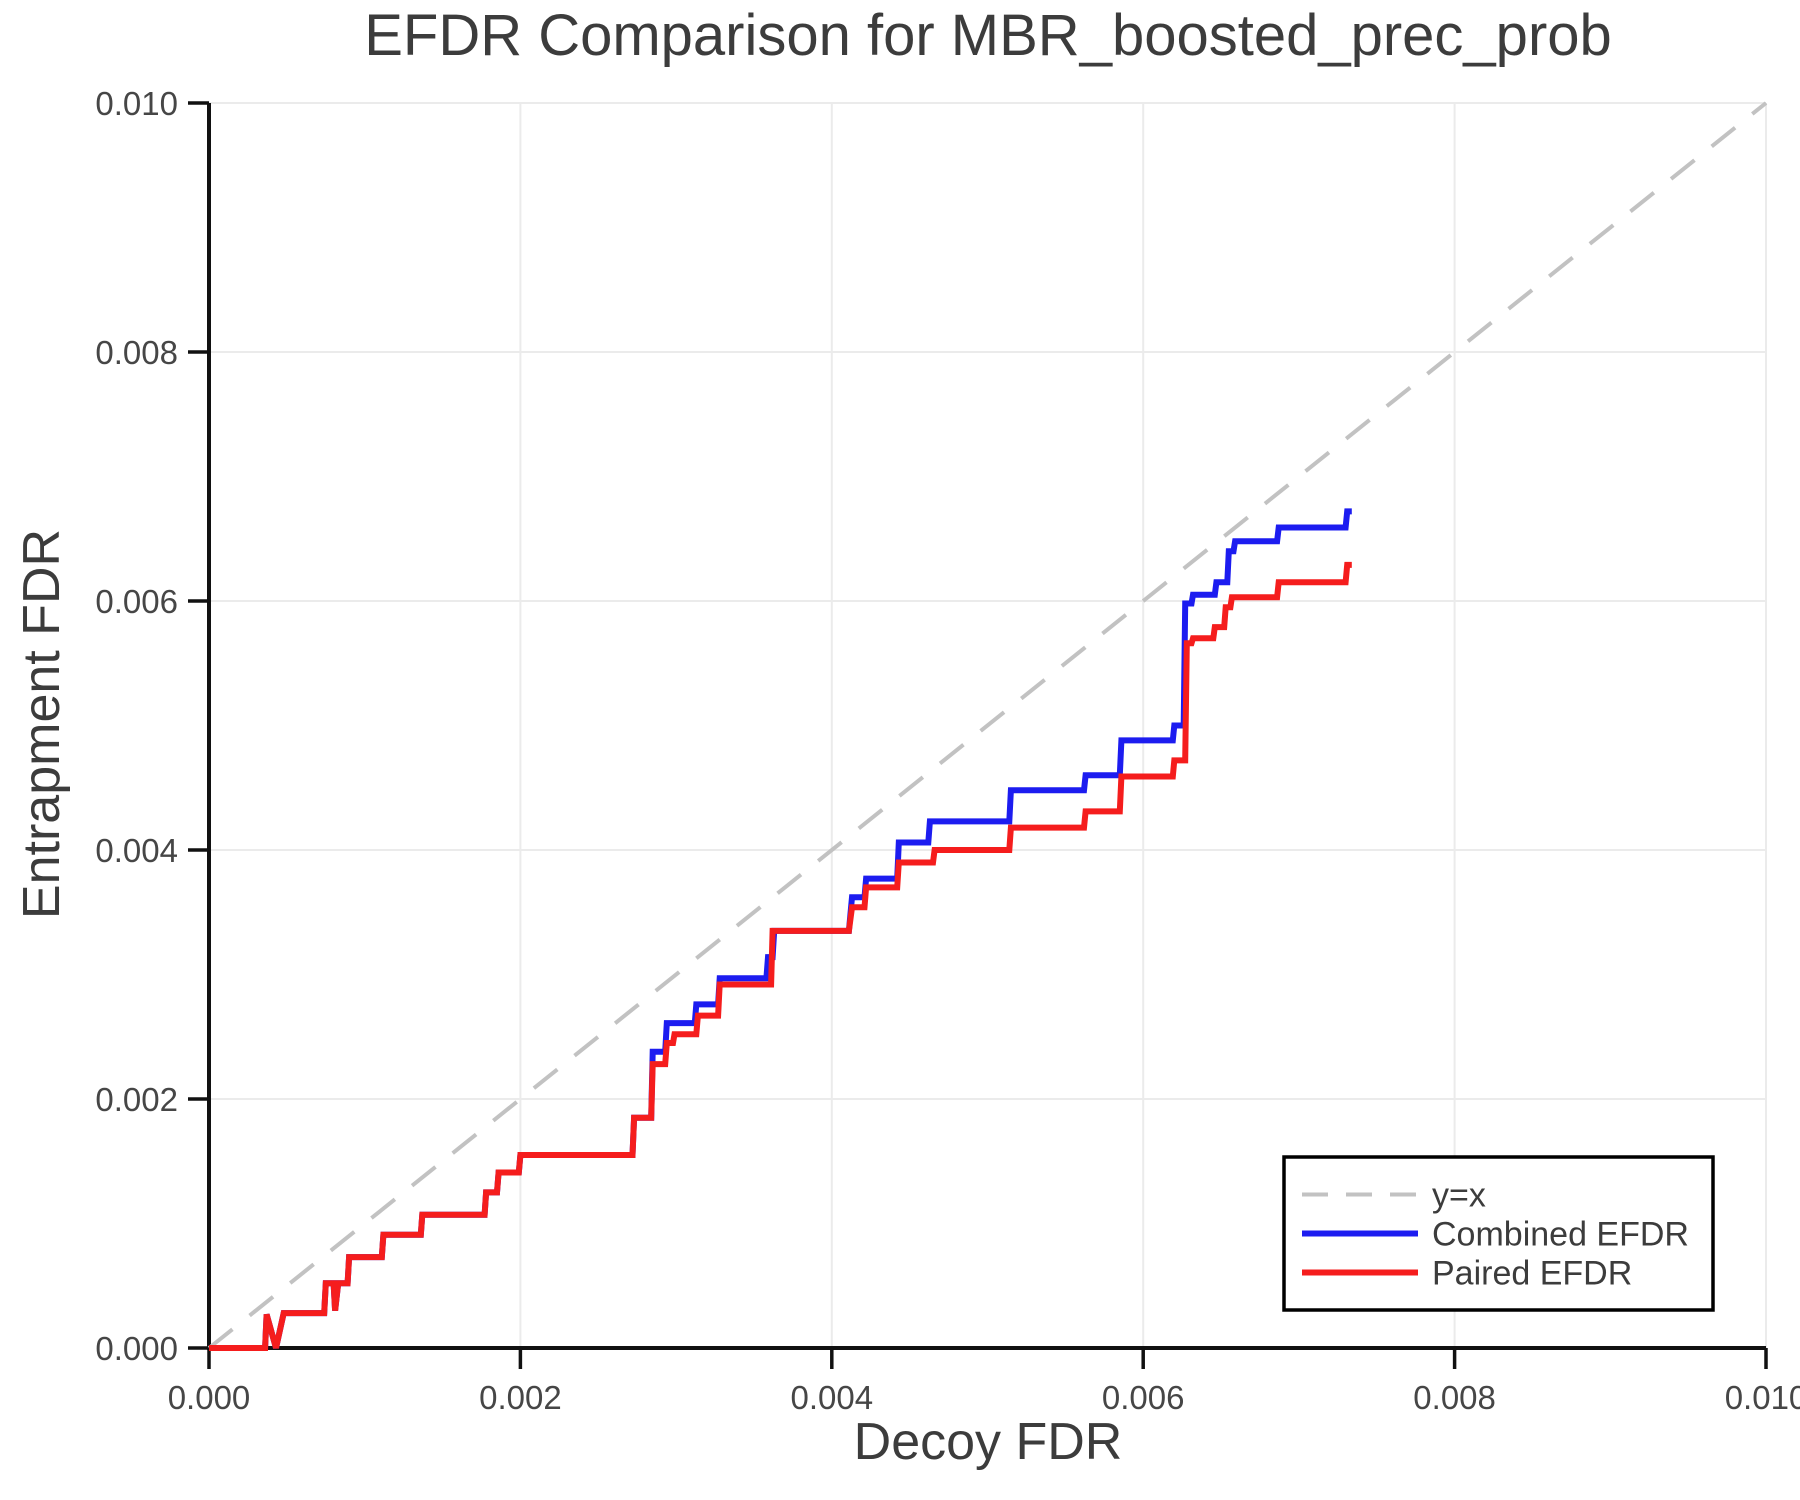  Describe the element at coordinates (136, 1099) in the screenshot. I see `y-tick-label: 0.002` at that location.